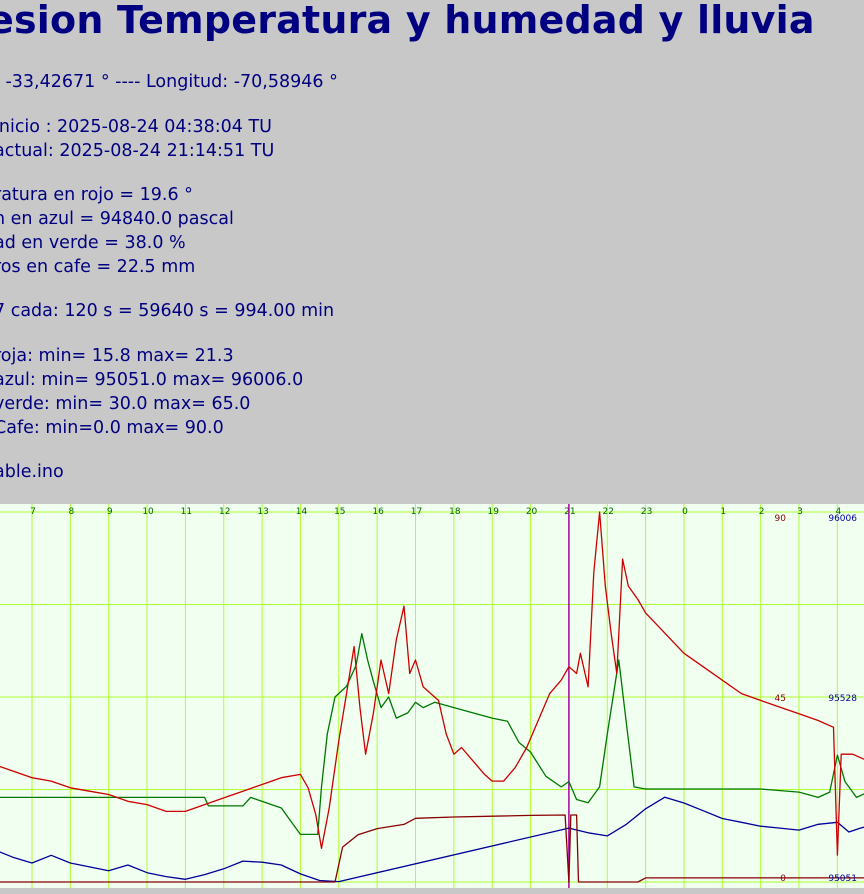 This screenshot has height=894, width=864. Describe the element at coordinates (167, 311) in the screenshot. I see `sample-interval-line: 7 cada: 120 s = 59640 s = 994.00 min` at that location.